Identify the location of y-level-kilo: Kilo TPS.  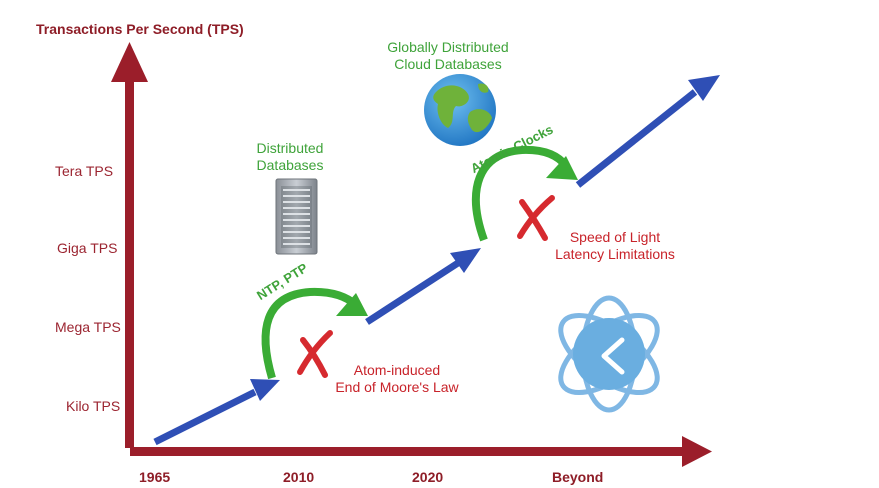
(93, 406).